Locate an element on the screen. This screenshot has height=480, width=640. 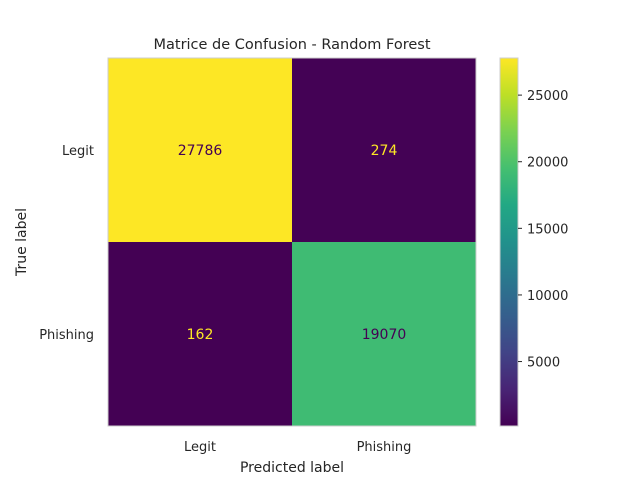
y-tick-label: Legit is located at coordinates (78, 151).